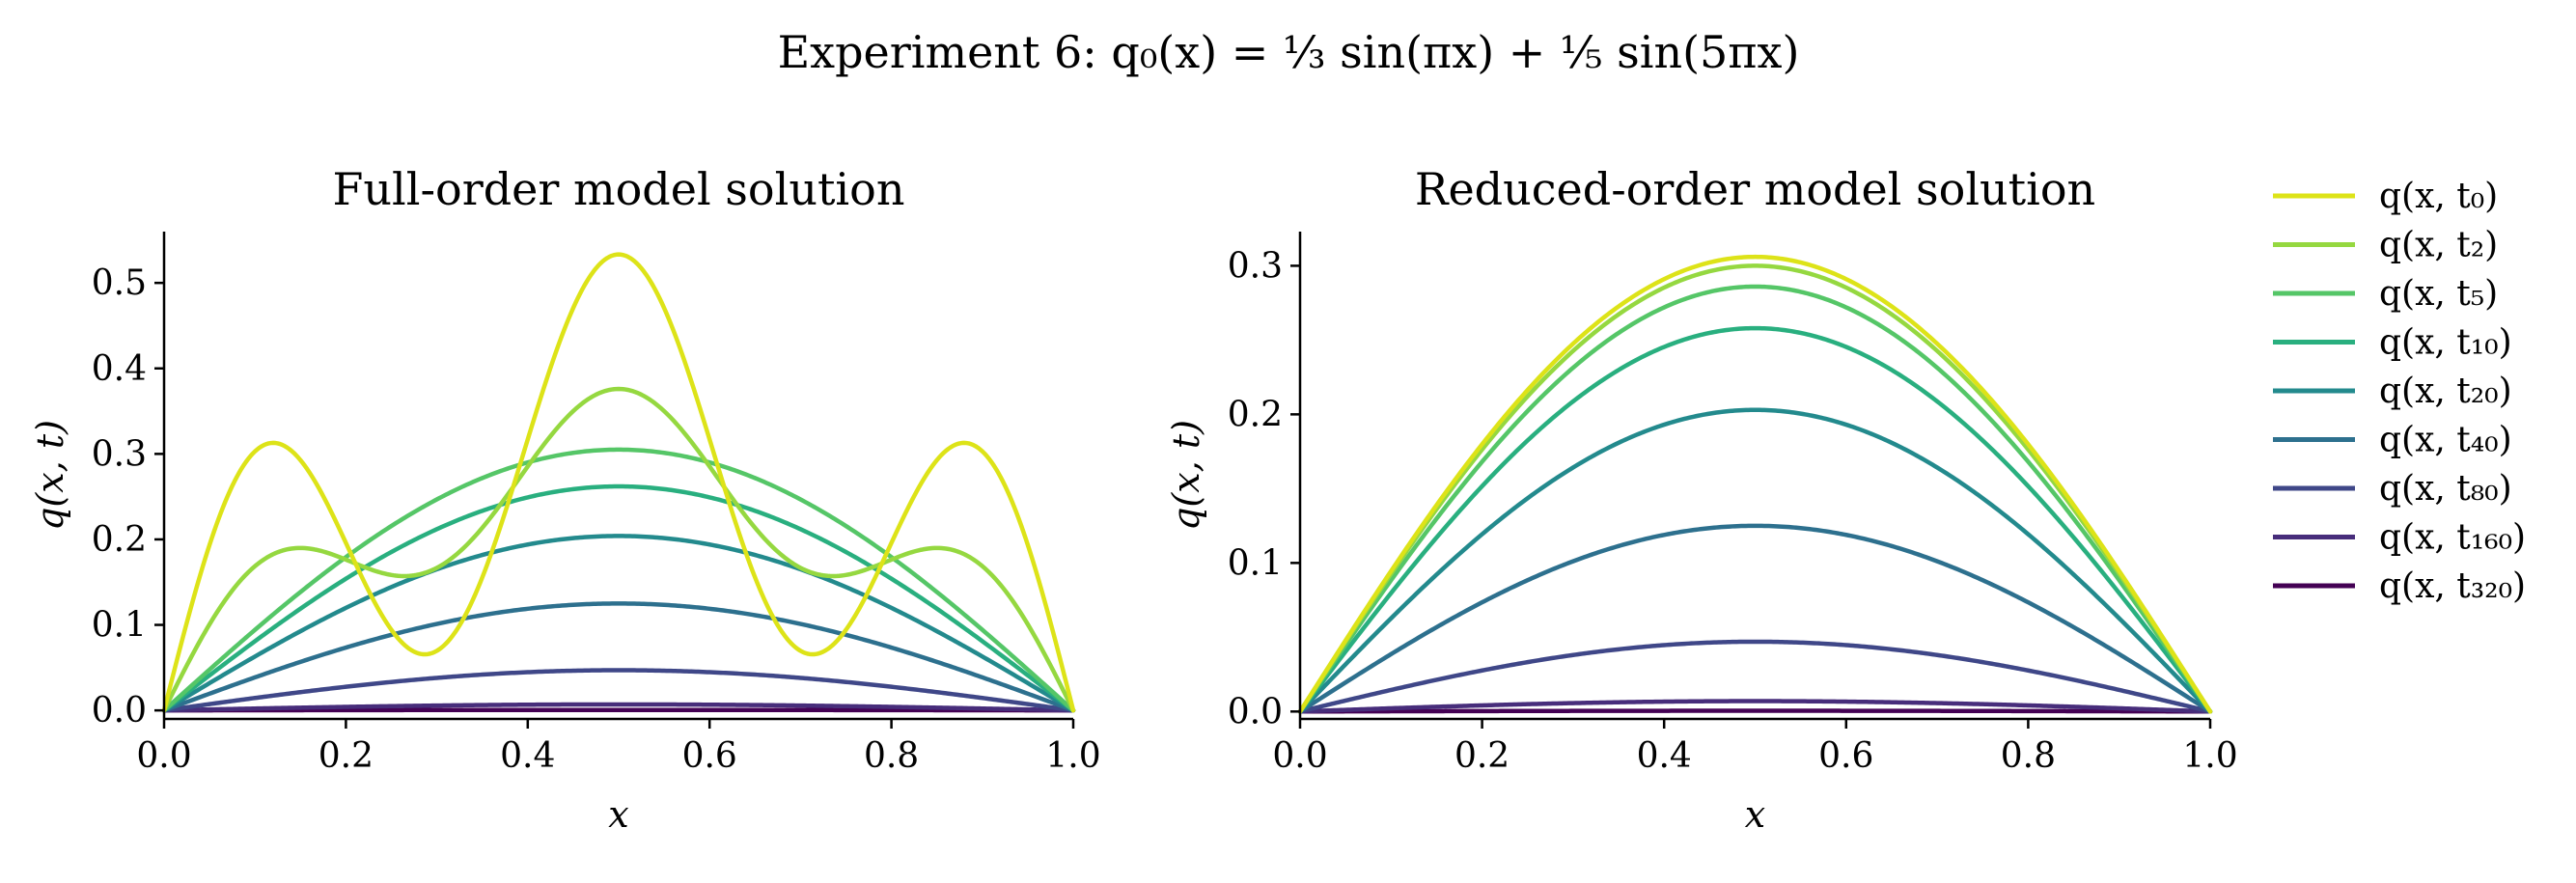 The height and width of the screenshot is (883, 2576). What do you see at coordinates (1755, 189) in the screenshot?
I see `reduced-order-title: Reduced-order model solution` at bounding box center [1755, 189].